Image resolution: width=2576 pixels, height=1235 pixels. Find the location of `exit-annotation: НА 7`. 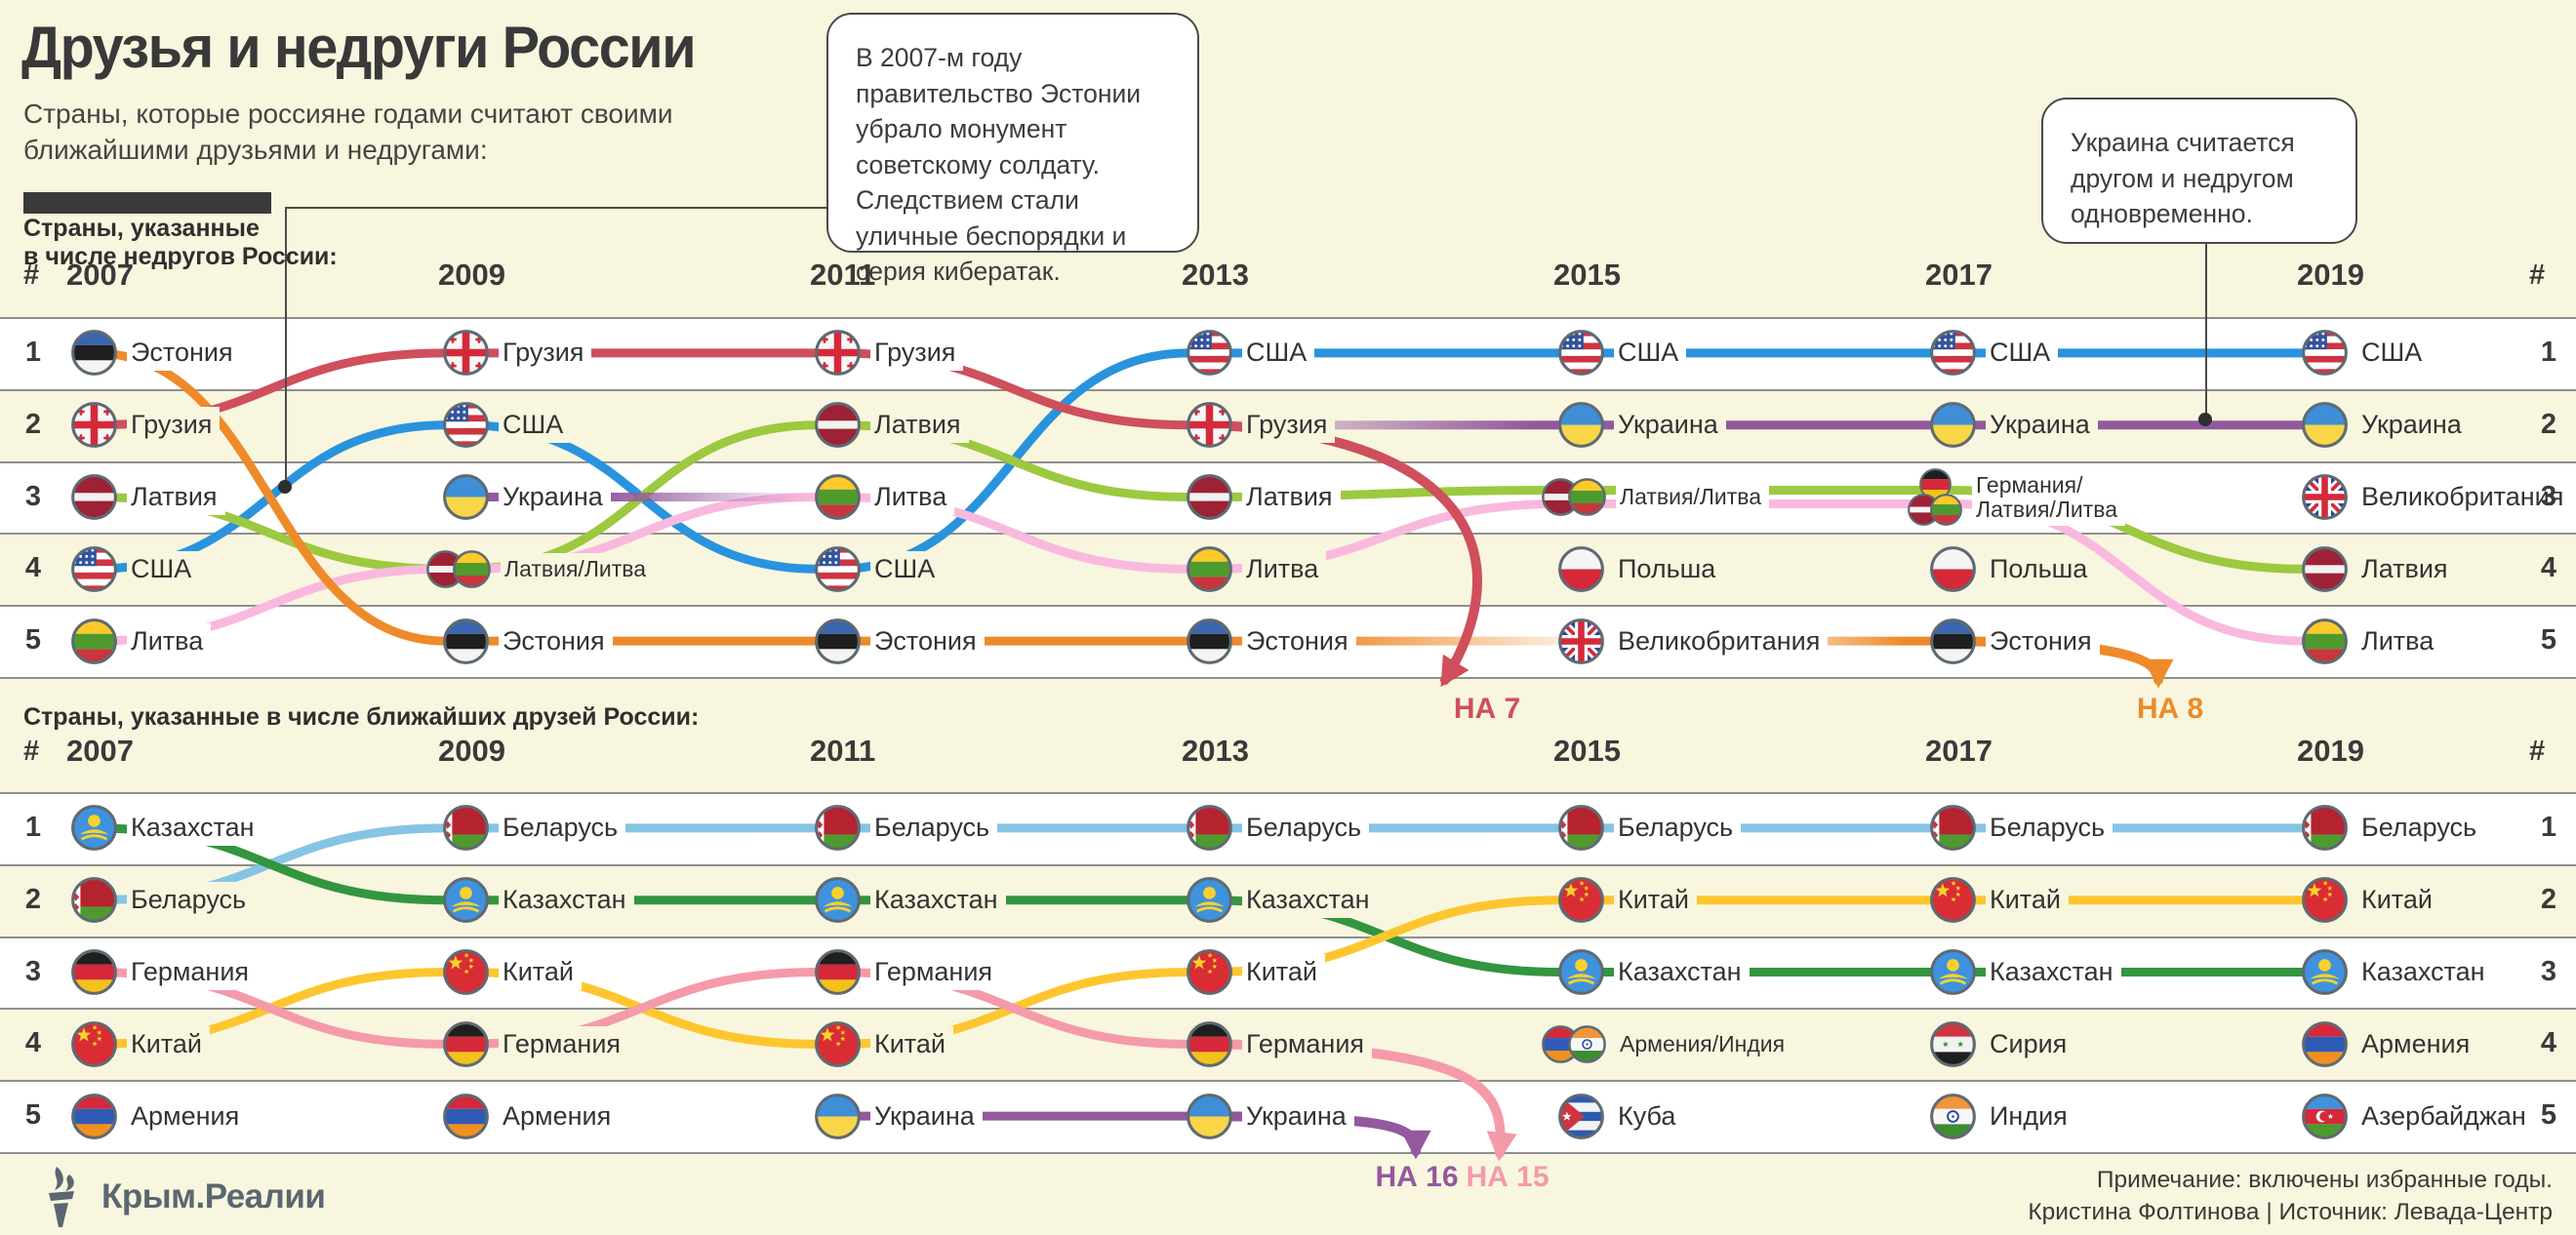

exit-annotation: НА 7 is located at coordinates (1487, 709).